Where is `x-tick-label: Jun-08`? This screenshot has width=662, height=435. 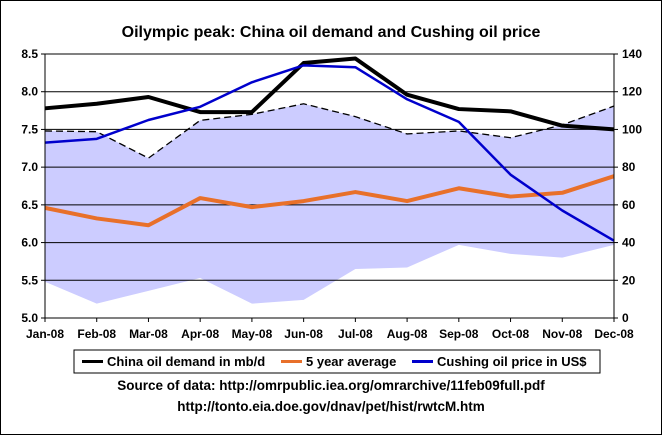
x-tick-label: Jun-08 is located at coordinates (303, 334).